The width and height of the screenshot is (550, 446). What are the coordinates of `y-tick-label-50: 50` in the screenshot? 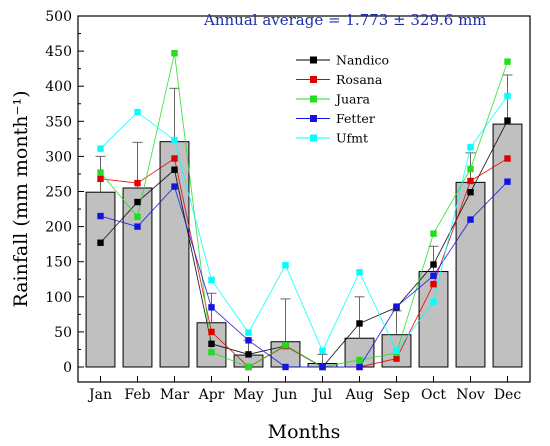 It's located at (63, 333).